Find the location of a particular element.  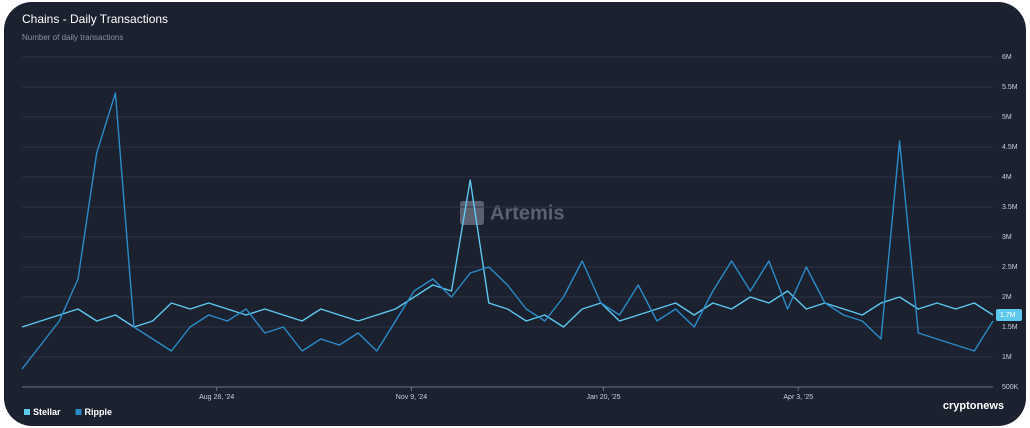

x-tick-label: Aug 28, '24 is located at coordinates (216, 397).